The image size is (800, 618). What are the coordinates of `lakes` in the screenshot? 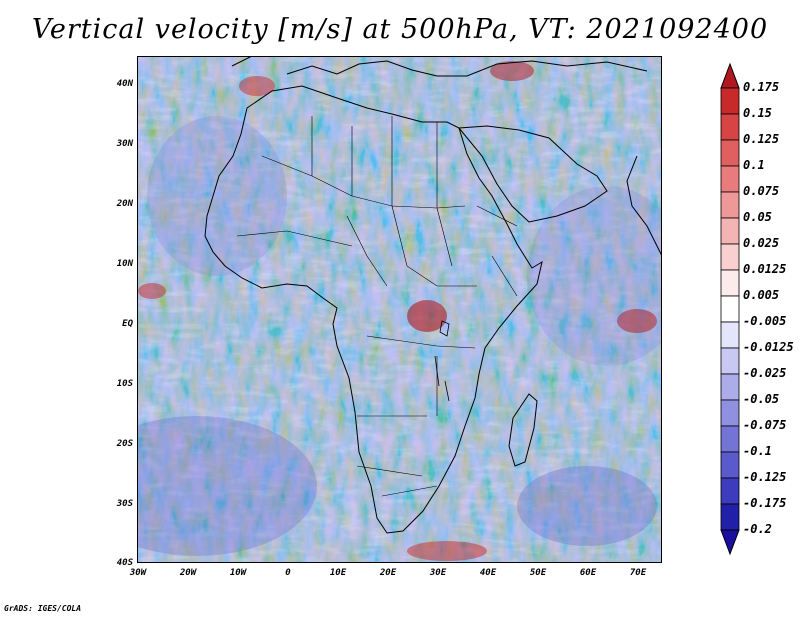 It's located at (442, 361).